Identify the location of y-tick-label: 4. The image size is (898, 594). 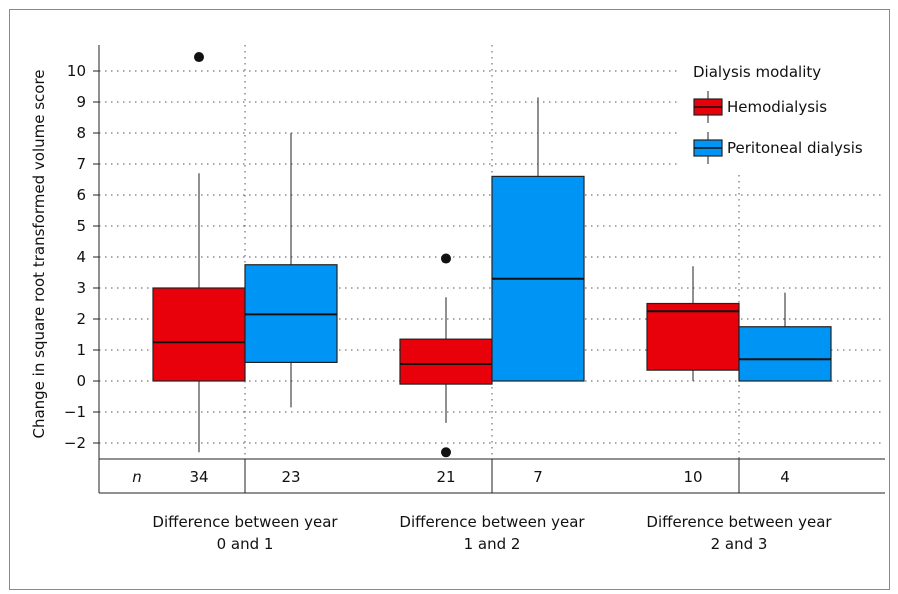
(81, 257).